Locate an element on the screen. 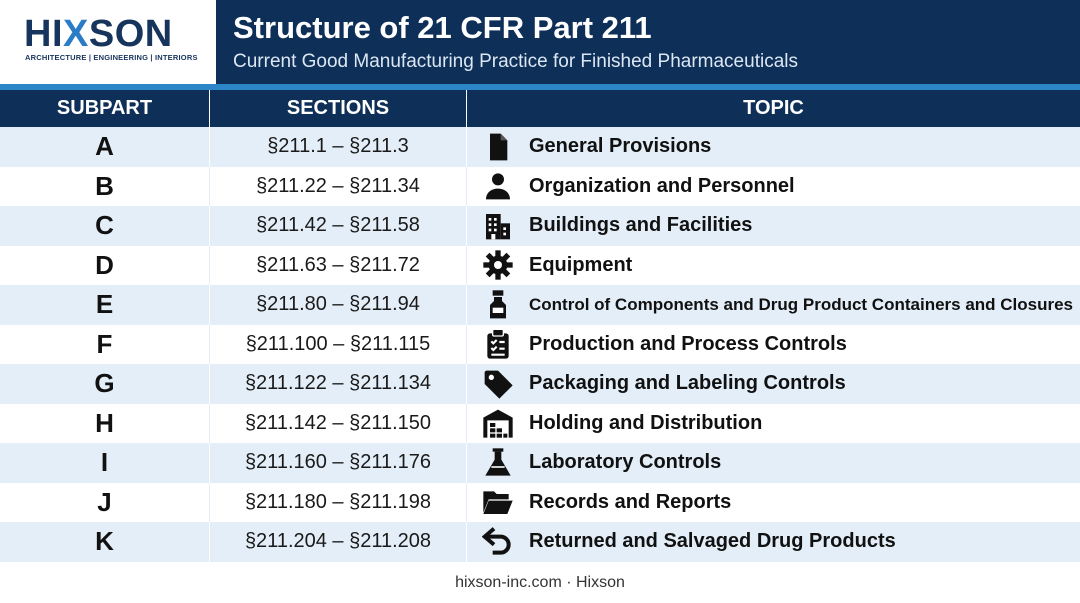  table-row: J §211.180 – §211.198 Records and Reports is located at coordinates (540, 502).